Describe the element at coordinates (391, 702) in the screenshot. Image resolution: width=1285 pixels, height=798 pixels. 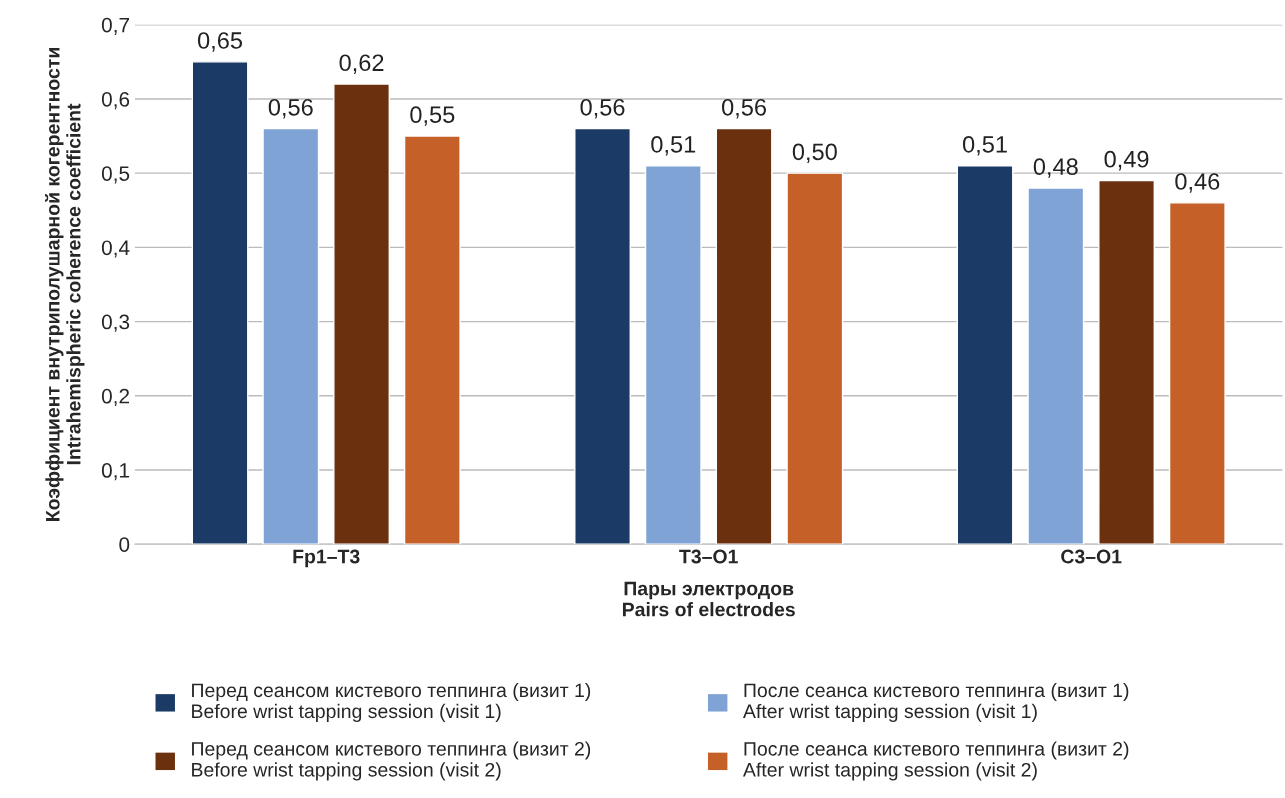
I see `legend-label: Перед сеансом кистевого теппинга (визит 1) Before wrist tapping session (visit 1)` at that location.